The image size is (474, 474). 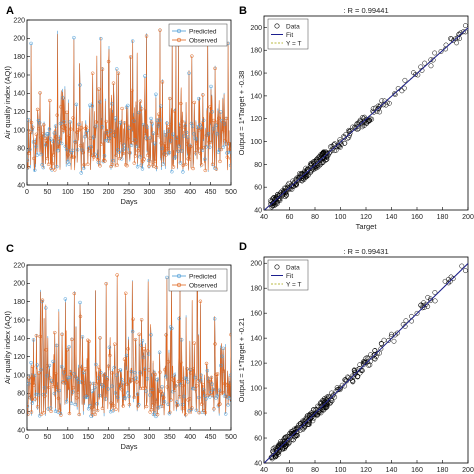 What do you see at coordinates (231, 192) in the screenshot?
I see `x-tick-label: 500` at bounding box center [231, 192].